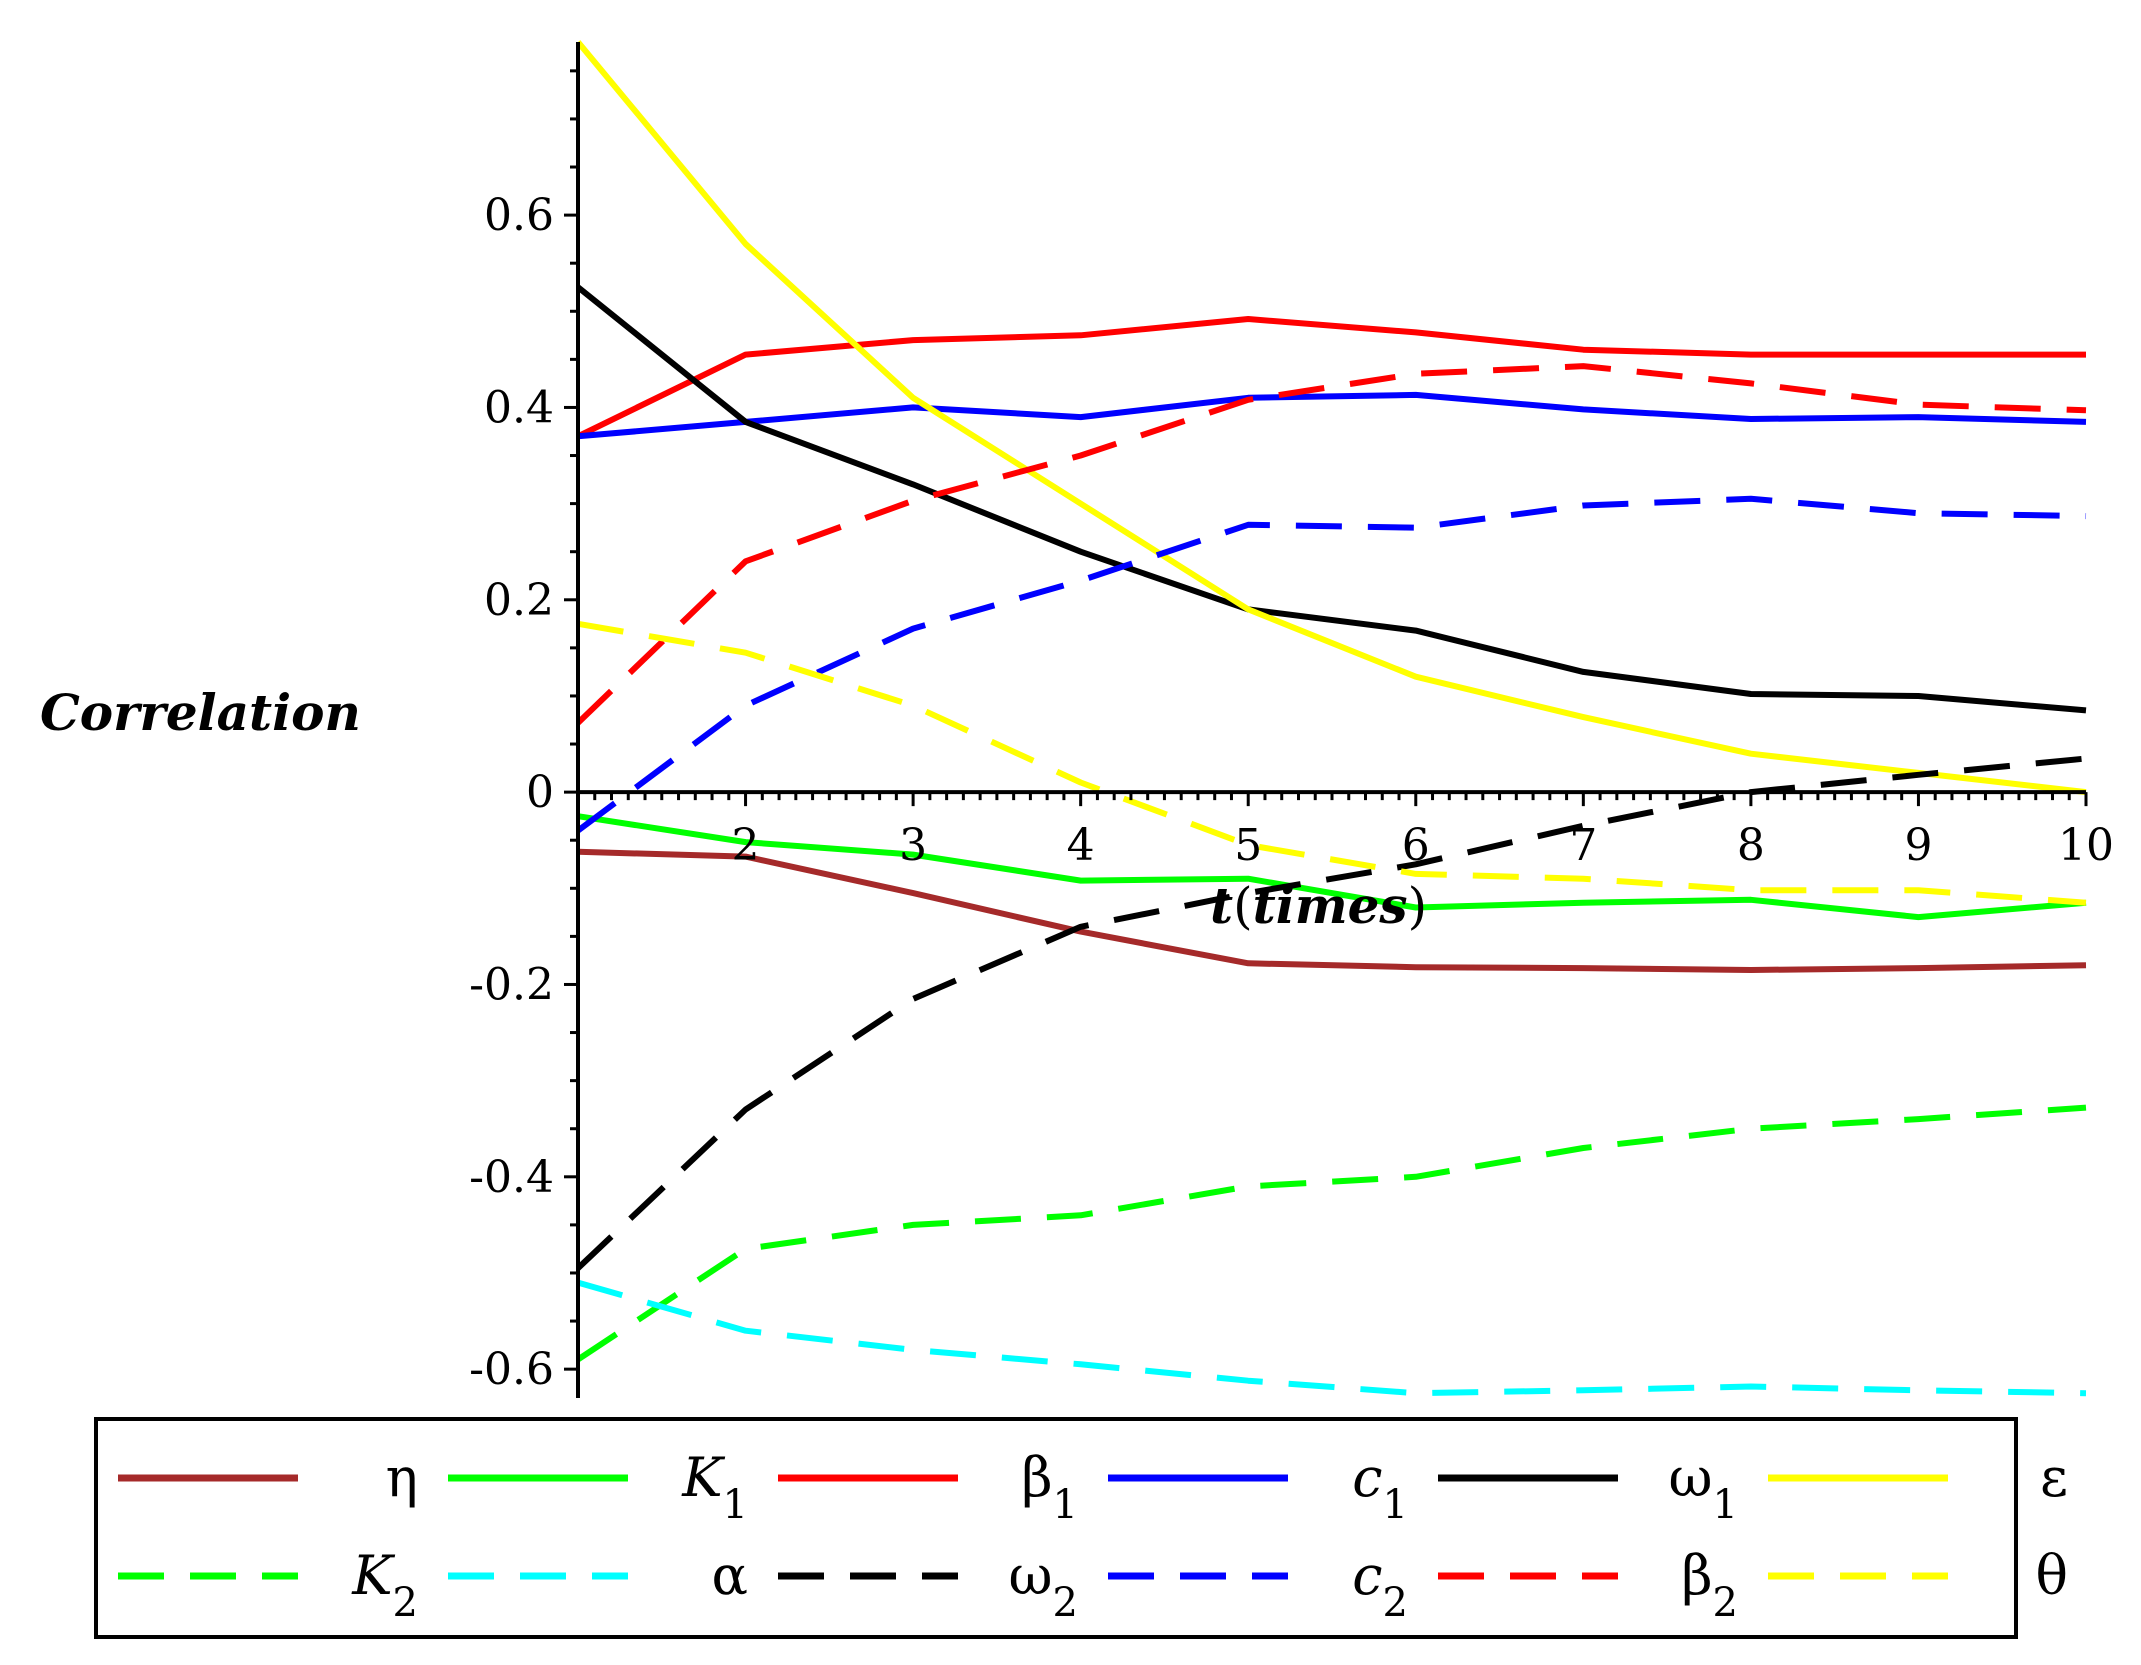  What do you see at coordinates (1248, 845) in the screenshot?
I see `x-tick-label: 5` at bounding box center [1248, 845].